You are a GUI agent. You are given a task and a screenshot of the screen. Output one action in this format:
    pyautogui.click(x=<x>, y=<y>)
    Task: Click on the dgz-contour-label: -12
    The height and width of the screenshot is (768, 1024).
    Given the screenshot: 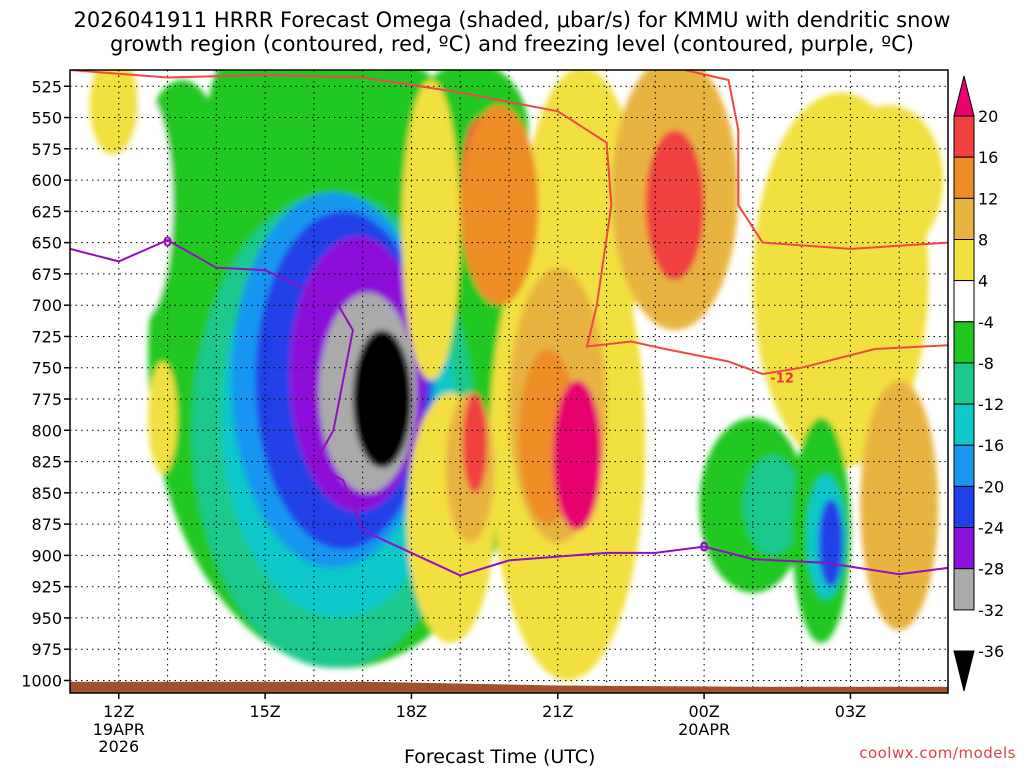 What is the action you would take?
    pyautogui.click(x=782, y=379)
    